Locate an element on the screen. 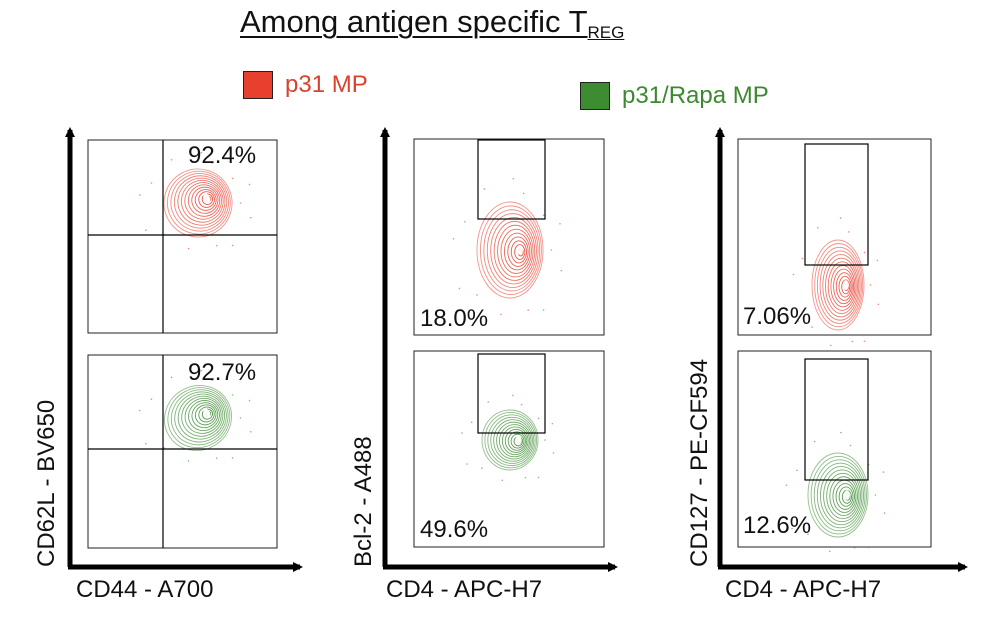 Image resolution: width=985 pixels, height=619 pixels. percent-label-cd127-rapa: 12.6% is located at coordinates (777, 525).